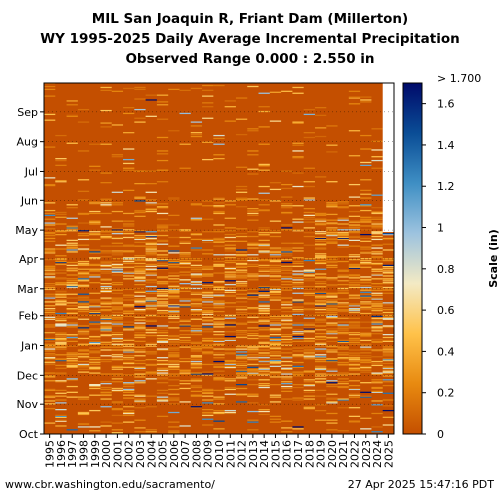 Image resolution: width=500 pixels, height=500 pixels. I want to click on x-tick-label: 2005, so click(163, 454).